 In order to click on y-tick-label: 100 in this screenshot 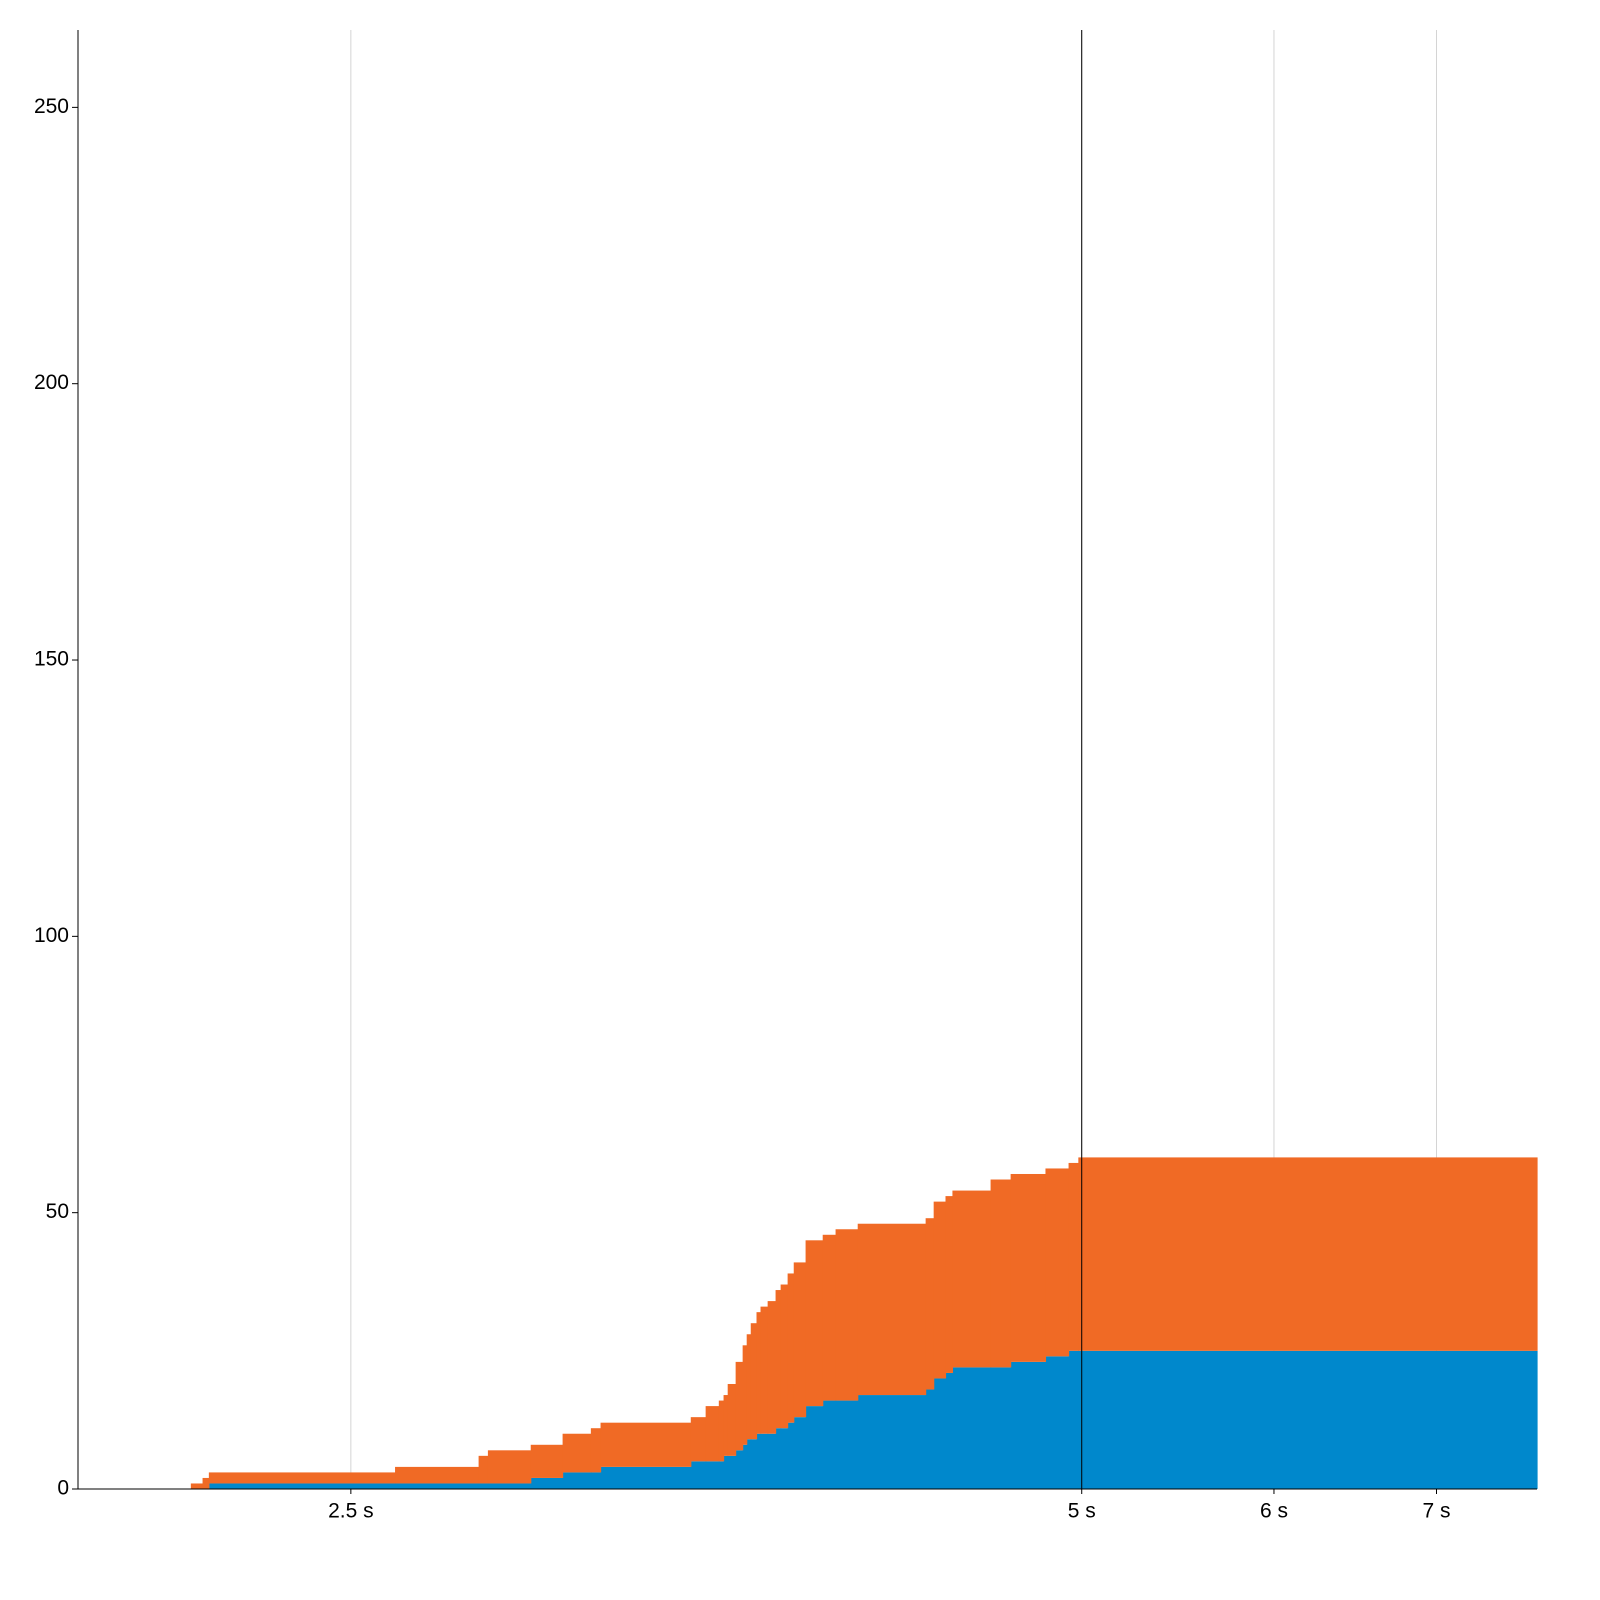, I will do `click(51, 935)`.